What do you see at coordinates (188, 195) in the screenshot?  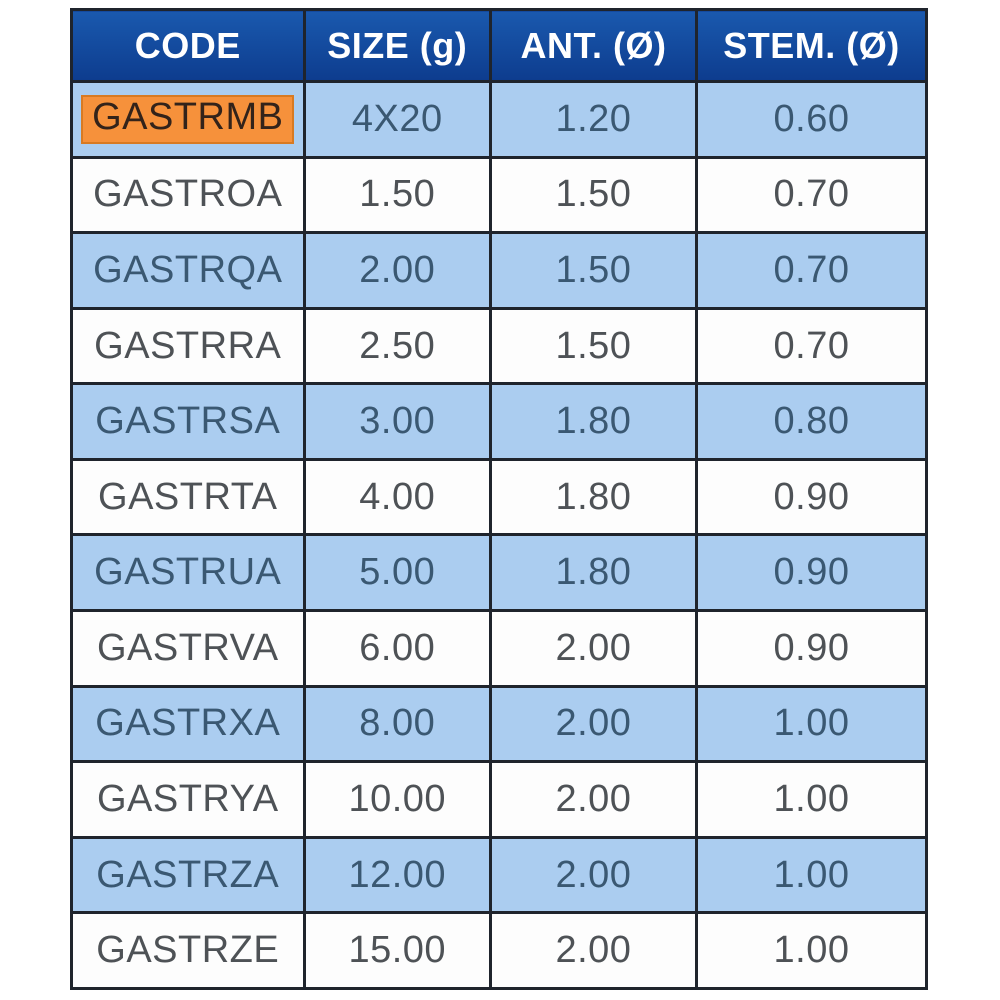 I see `code-cell: GASTROA` at bounding box center [188, 195].